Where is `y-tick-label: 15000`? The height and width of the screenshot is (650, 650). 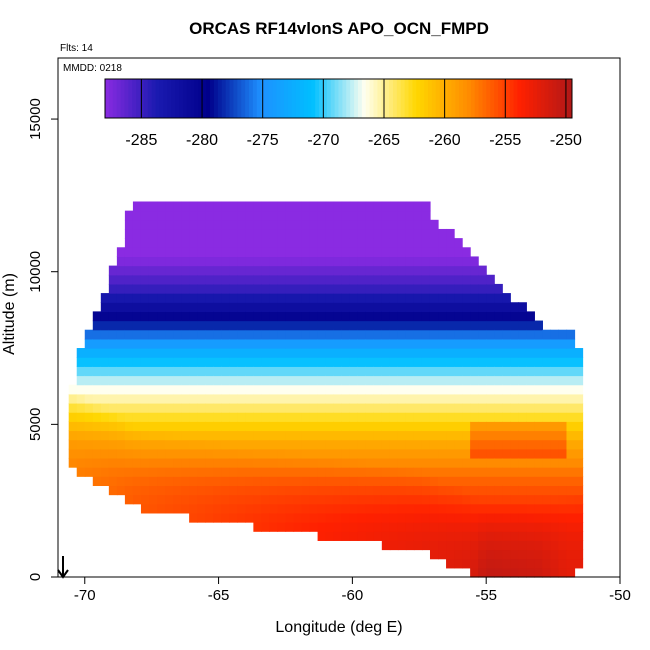
y-tick-label: 15000 is located at coordinates (35, 119).